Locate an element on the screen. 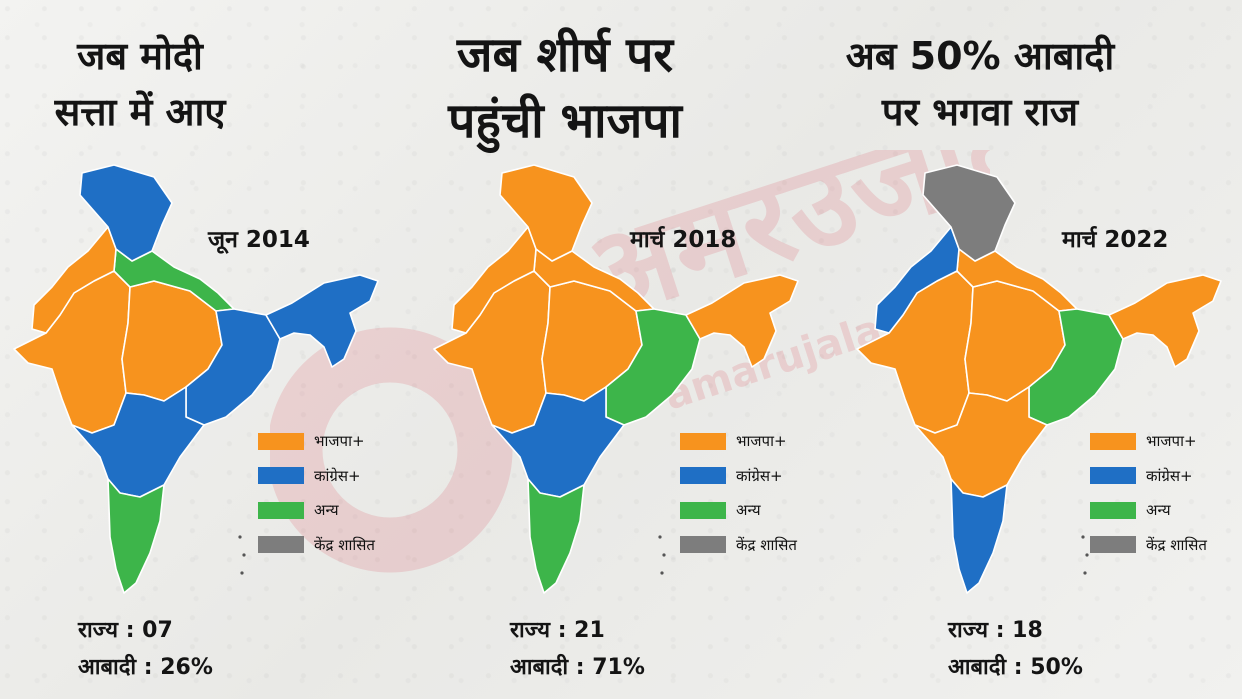 Image resolution: width=1242 pixels, height=699 pixels. panel-3-stats: राज्य : 18 आबादी : 50% is located at coordinates (1015, 649).